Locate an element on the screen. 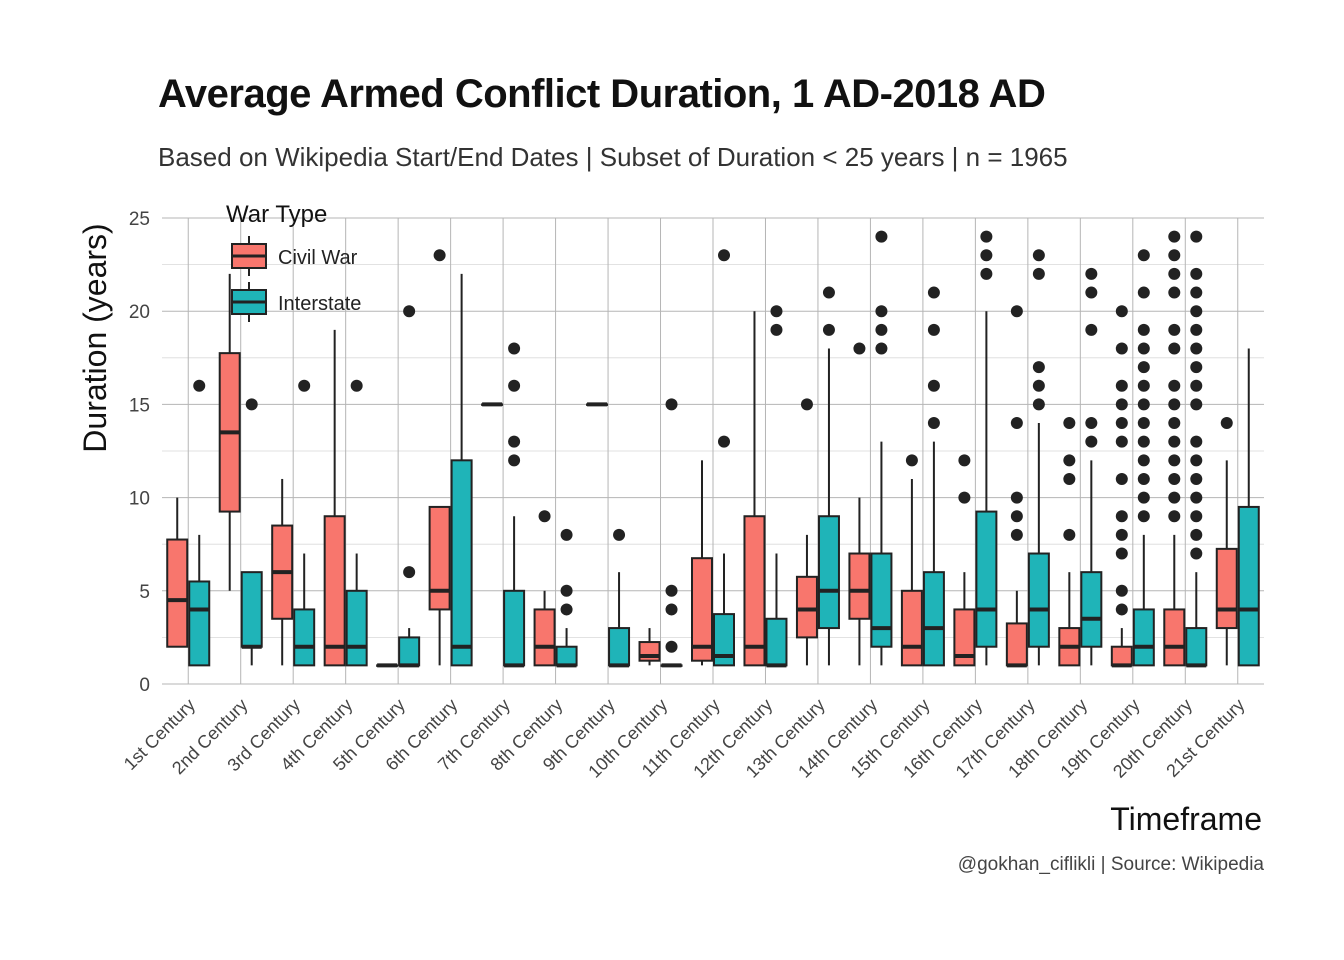  y-tick-label: 0 is located at coordinates (144, 685).